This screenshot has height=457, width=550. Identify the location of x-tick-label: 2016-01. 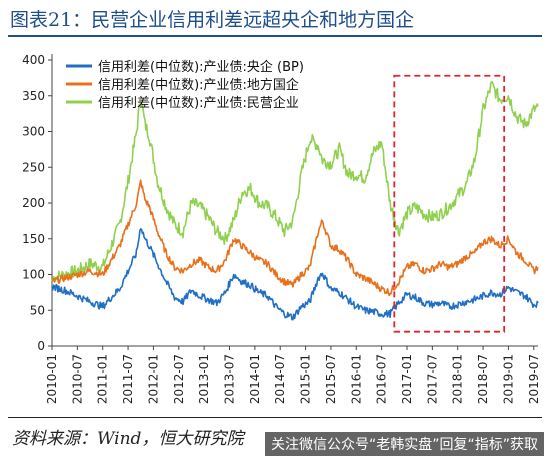
(356, 379).